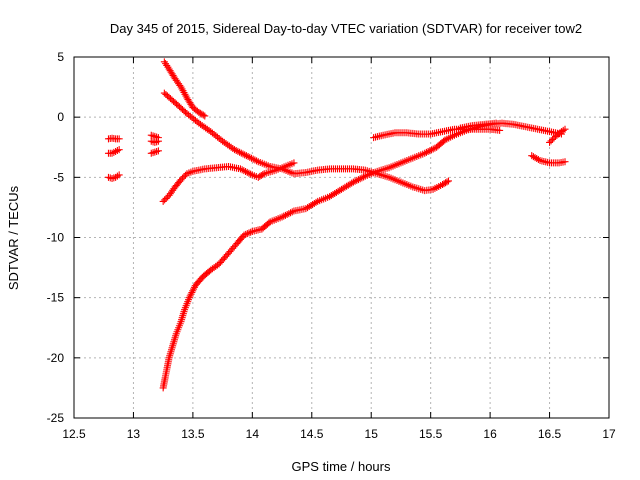 This screenshot has height=480, width=640. I want to click on x-tick-label: 13.5, so click(193, 434).